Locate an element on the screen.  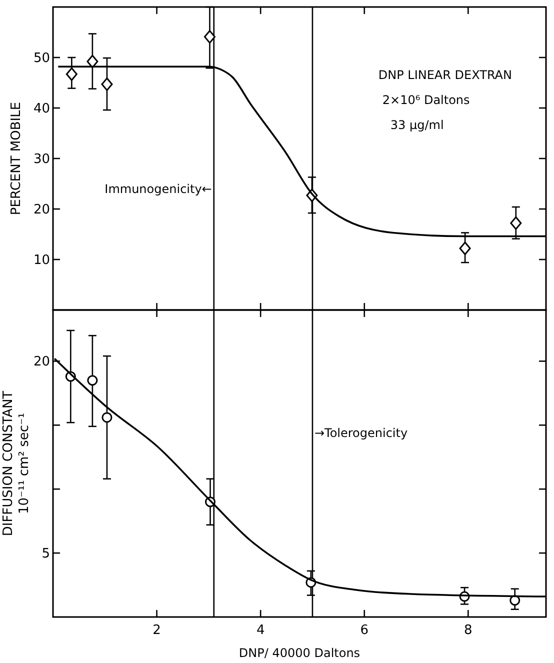
annotation: 33 µg/ml is located at coordinates (417, 125).